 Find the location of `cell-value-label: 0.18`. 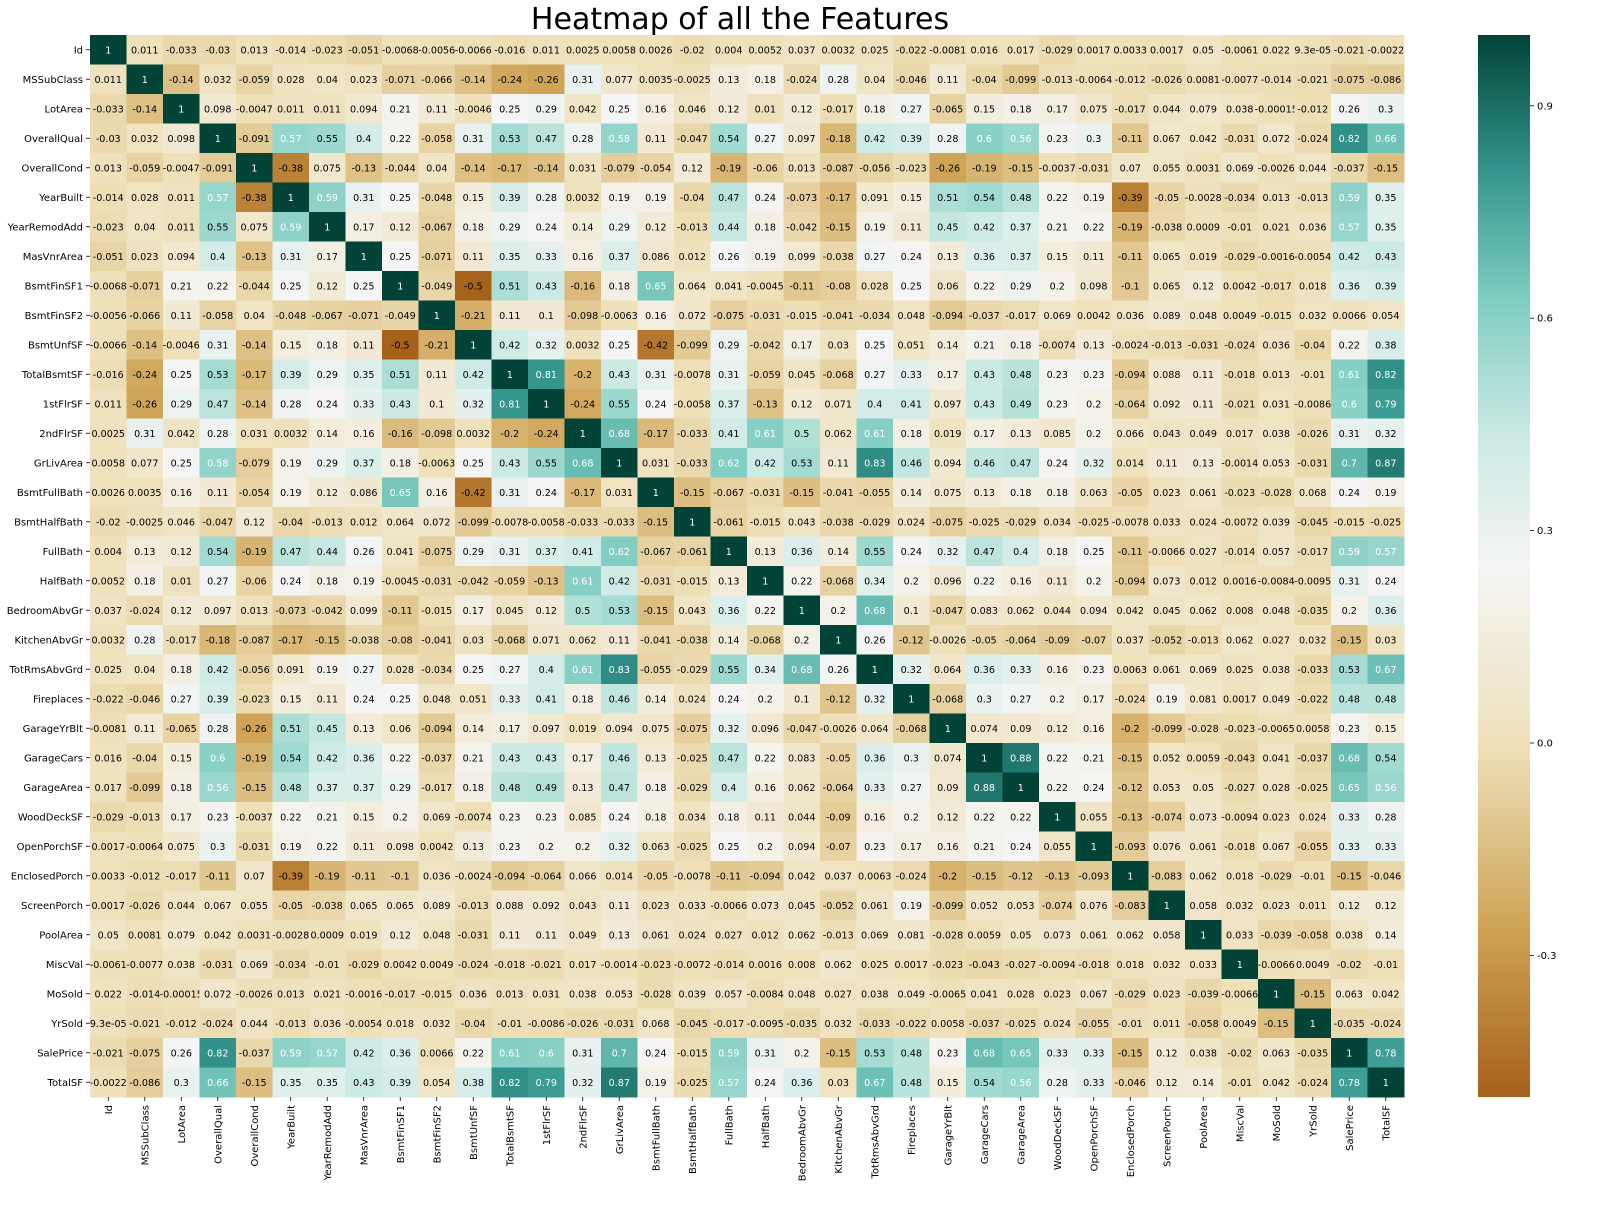

cell-value-label: 0.18 is located at coordinates (874, 109).